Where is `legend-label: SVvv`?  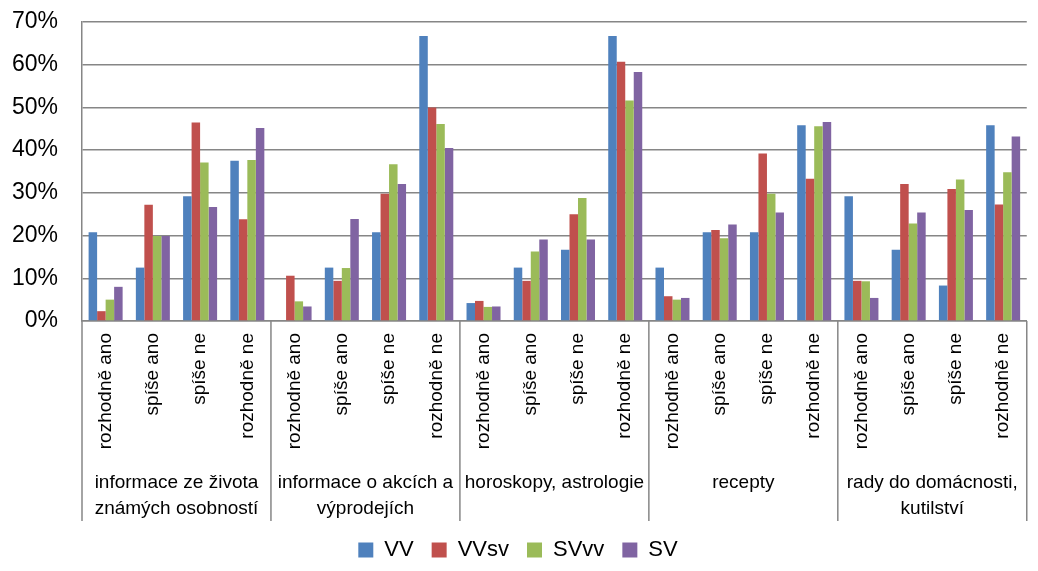
legend-label: SVvv is located at coordinates (579, 549).